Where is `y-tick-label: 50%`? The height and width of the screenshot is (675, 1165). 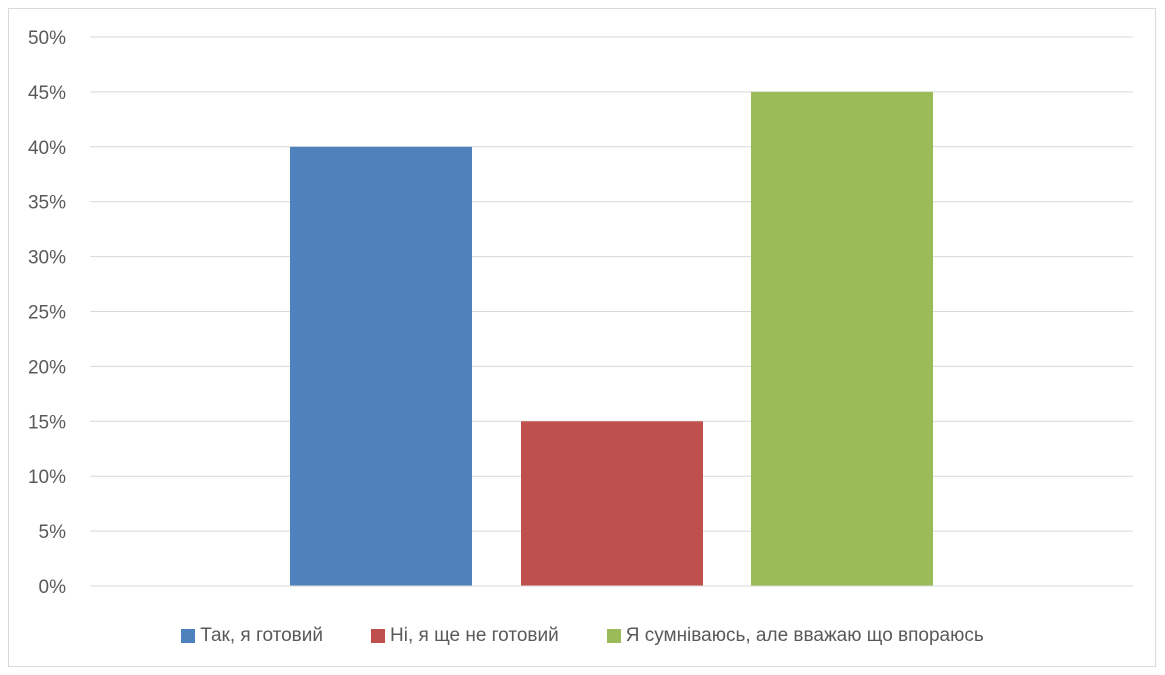 y-tick-label: 50% is located at coordinates (47, 38).